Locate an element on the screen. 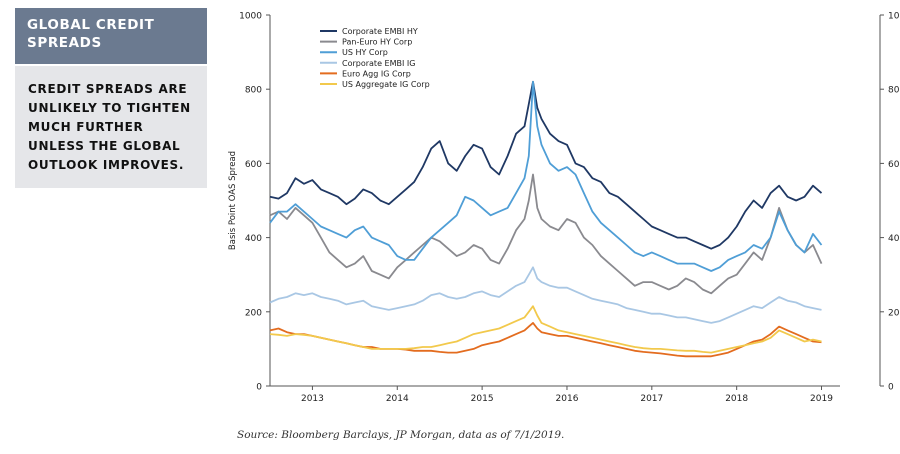  y-tick-label-left: 400 is located at coordinates (253, 239).